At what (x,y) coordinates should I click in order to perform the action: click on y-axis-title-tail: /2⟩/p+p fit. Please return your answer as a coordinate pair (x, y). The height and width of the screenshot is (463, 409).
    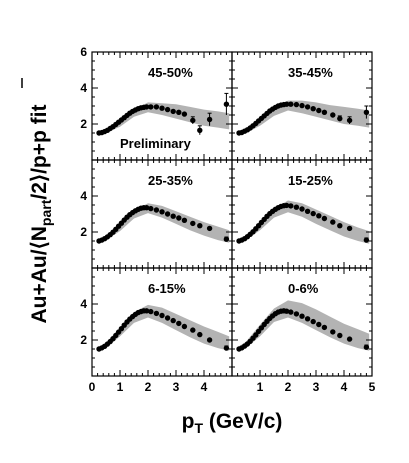
    Looking at the image, I should click on (39, 151).